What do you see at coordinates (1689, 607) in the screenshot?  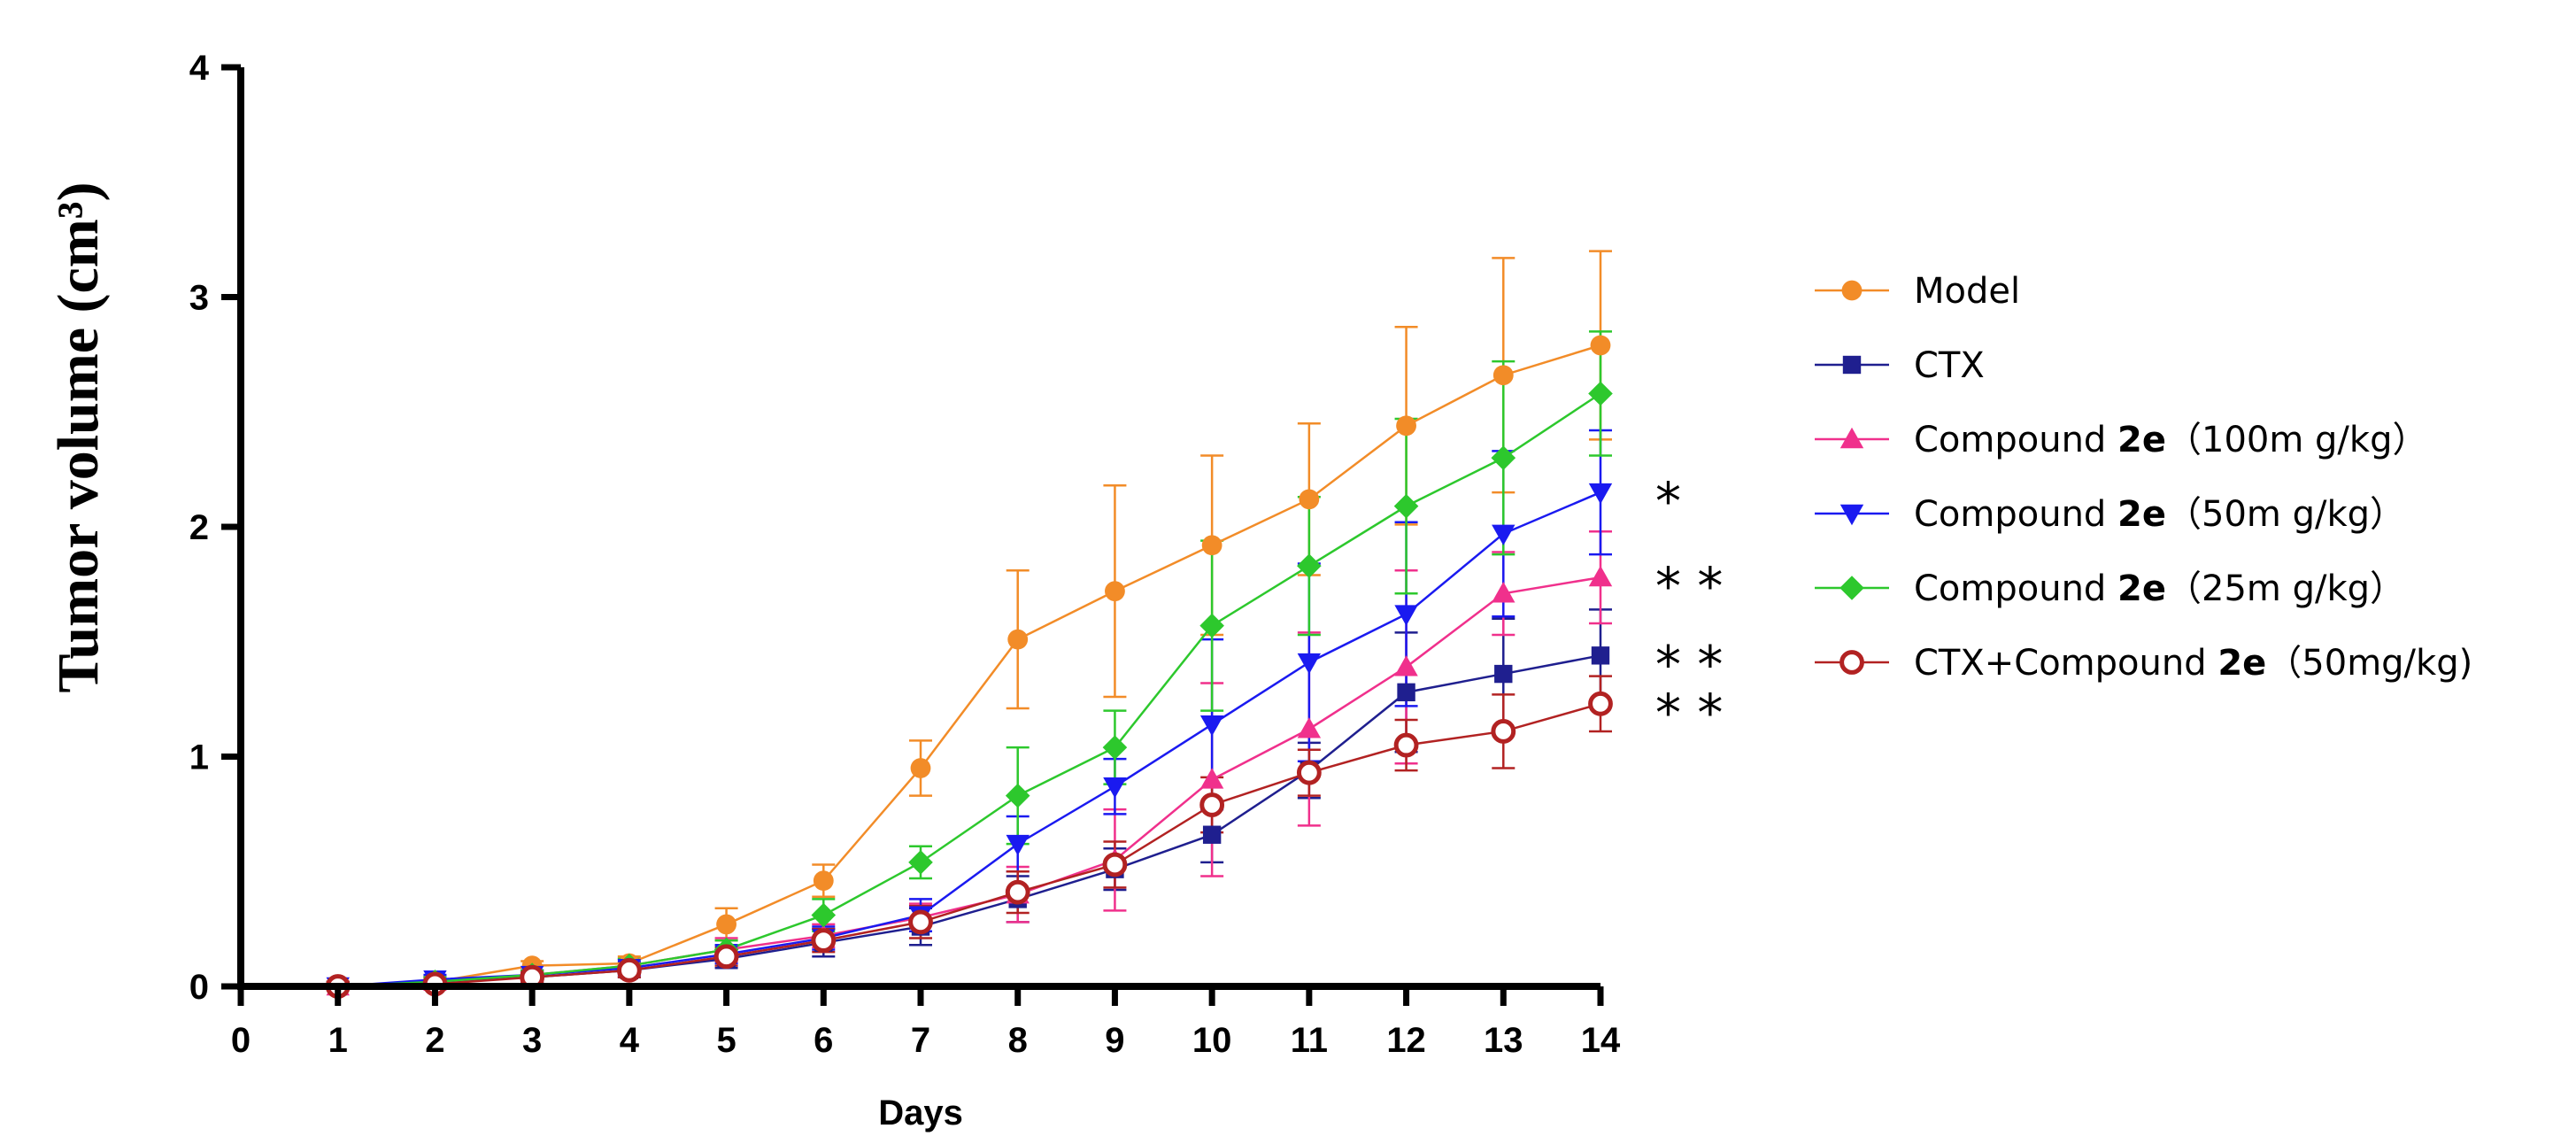 I see `significance-markers: * ** *** *` at bounding box center [1689, 607].